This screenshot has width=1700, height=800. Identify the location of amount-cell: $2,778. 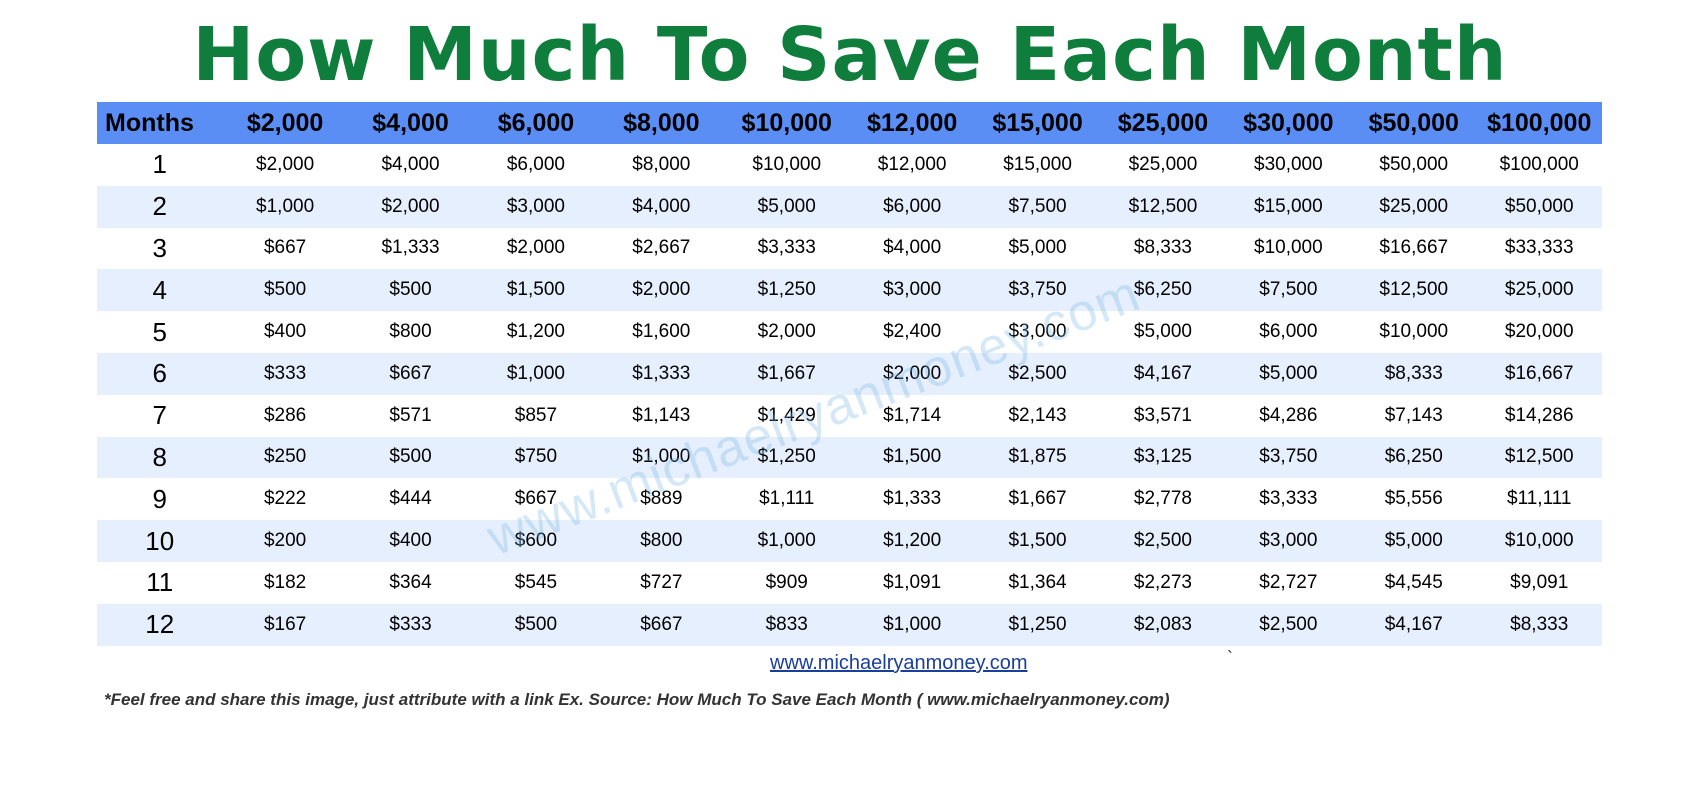
(1163, 499).